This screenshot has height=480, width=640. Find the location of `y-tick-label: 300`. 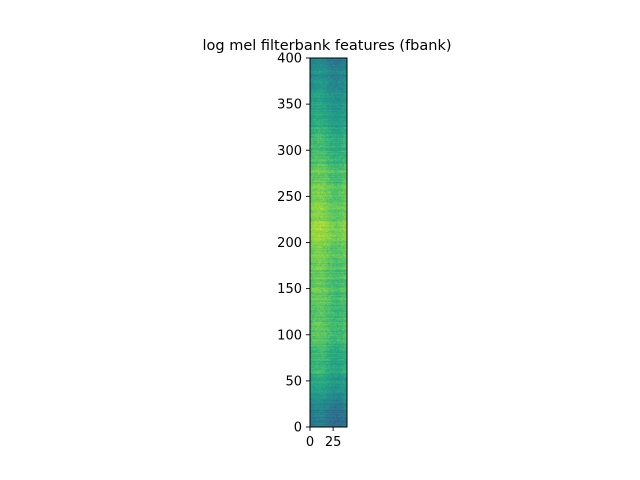

y-tick-label: 300 is located at coordinates (289, 151).